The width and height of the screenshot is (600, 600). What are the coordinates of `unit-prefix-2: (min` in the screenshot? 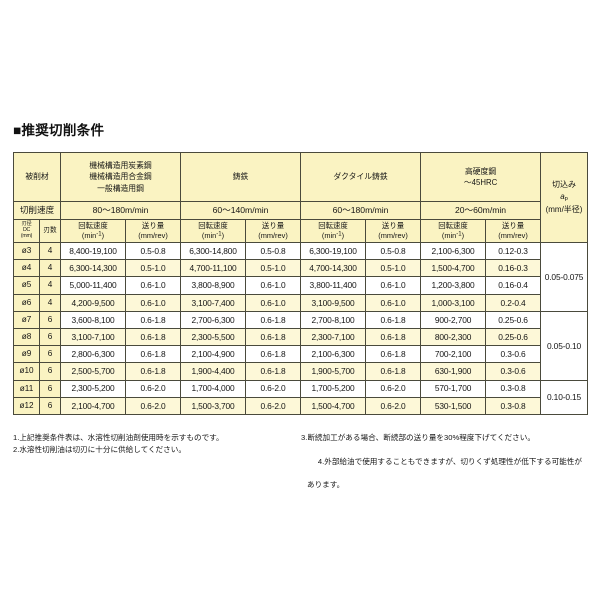 It's located at (209, 235).